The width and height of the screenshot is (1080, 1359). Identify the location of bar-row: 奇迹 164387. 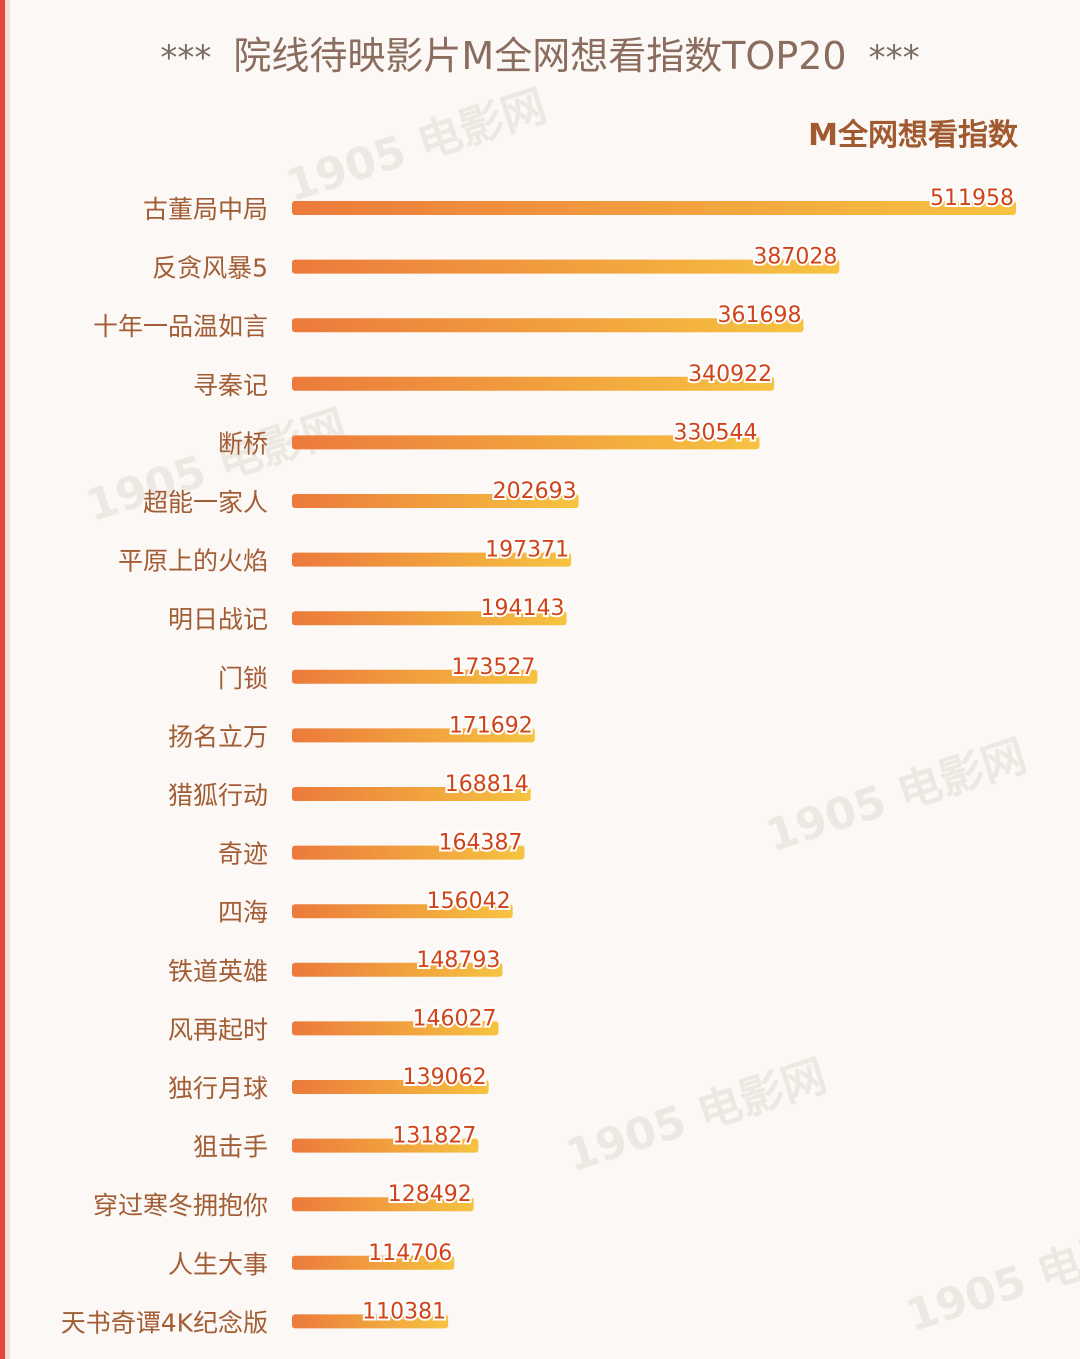
(371, 849).